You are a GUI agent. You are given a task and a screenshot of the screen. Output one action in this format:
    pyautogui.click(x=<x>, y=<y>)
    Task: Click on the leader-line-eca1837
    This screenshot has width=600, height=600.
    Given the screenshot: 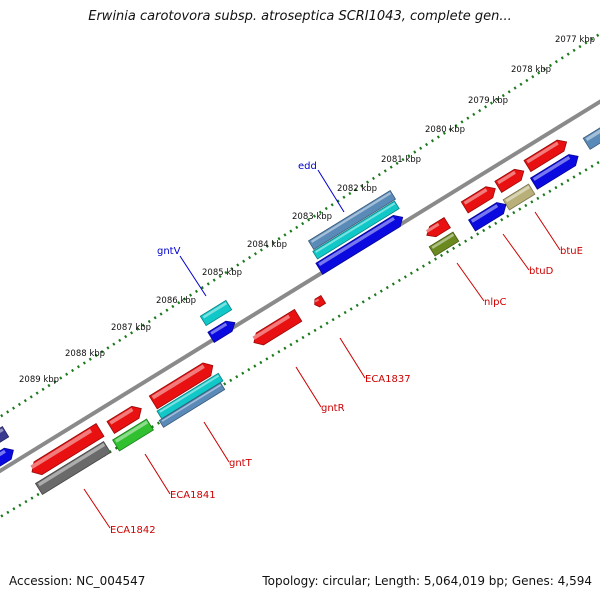 What is the action you would take?
    pyautogui.click(x=352, y=358)
    